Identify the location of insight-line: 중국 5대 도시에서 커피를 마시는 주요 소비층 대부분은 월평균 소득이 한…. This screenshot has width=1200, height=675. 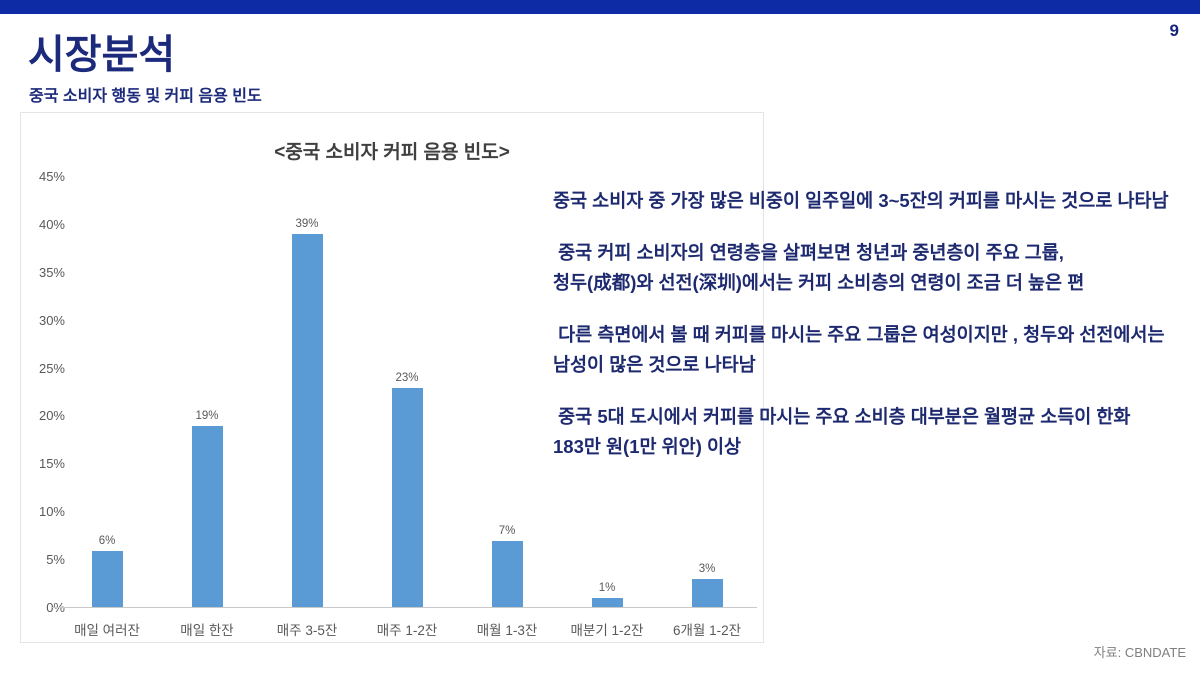
(842, 416).